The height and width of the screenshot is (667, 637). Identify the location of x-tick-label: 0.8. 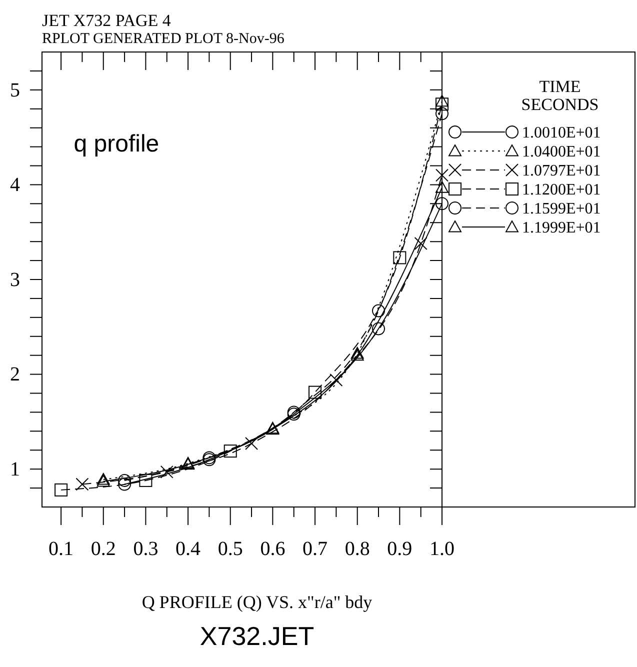
(357, 549).